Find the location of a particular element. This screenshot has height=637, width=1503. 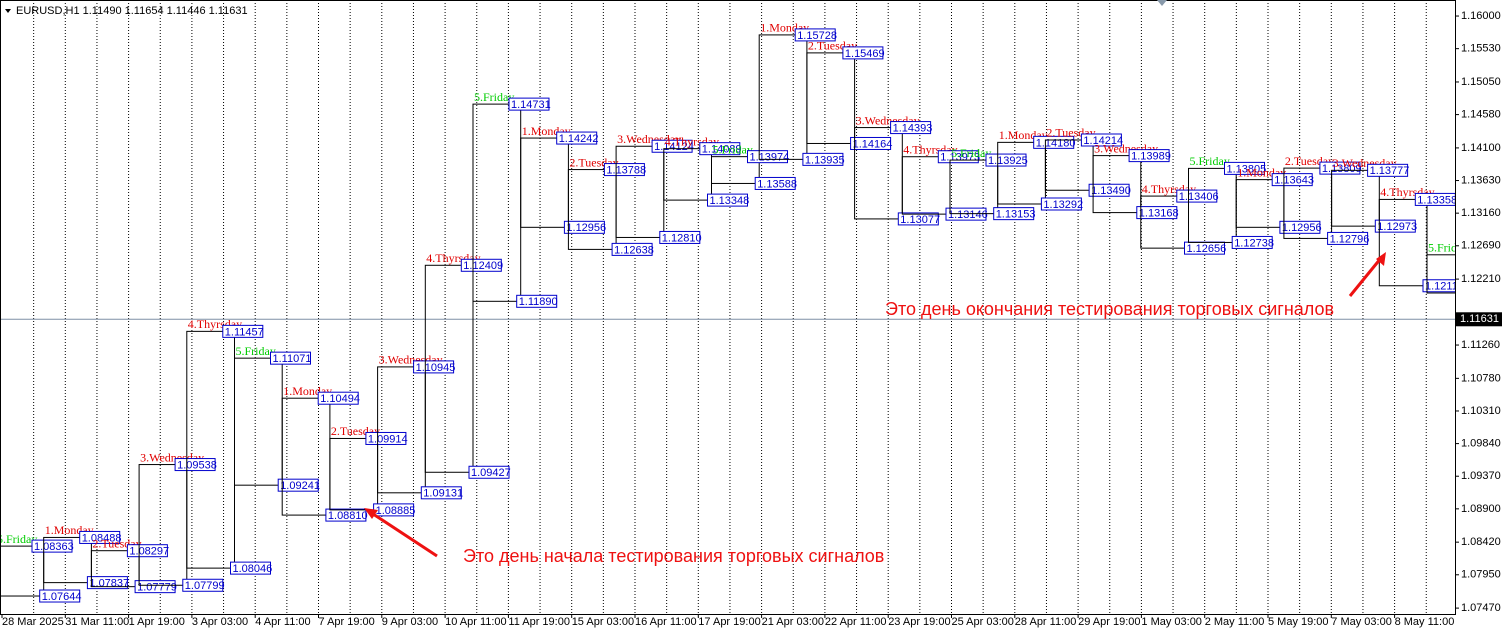

price-label: 1.07837 is located at coordinates (109, 584).